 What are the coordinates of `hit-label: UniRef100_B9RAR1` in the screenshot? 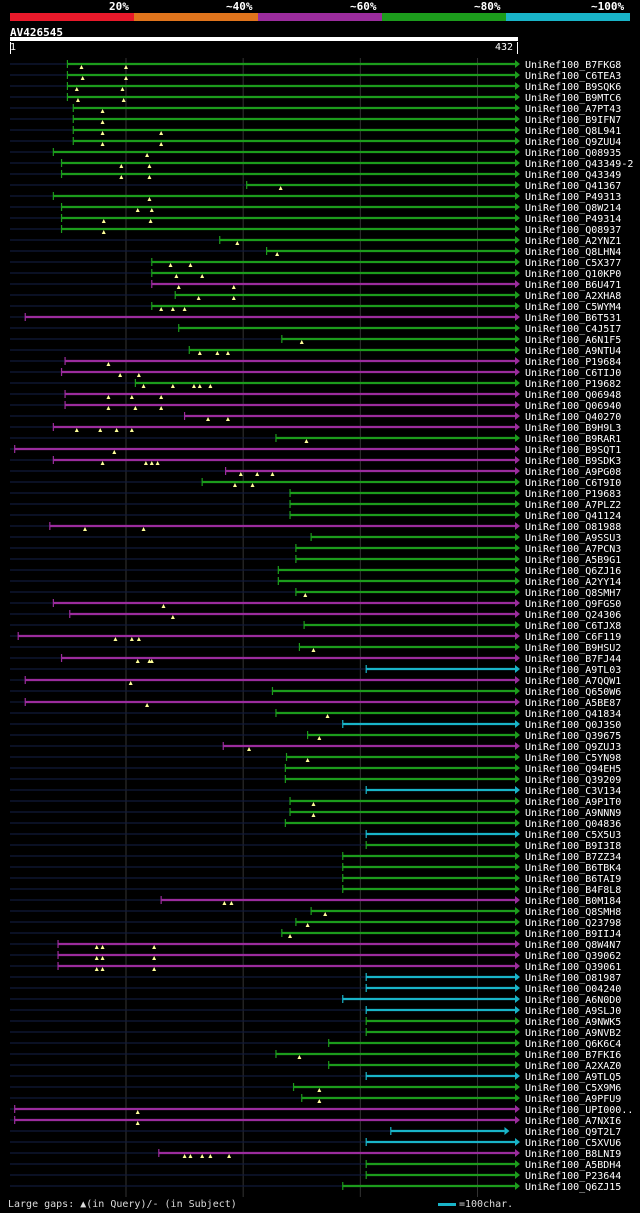 It's located at (573, 439).